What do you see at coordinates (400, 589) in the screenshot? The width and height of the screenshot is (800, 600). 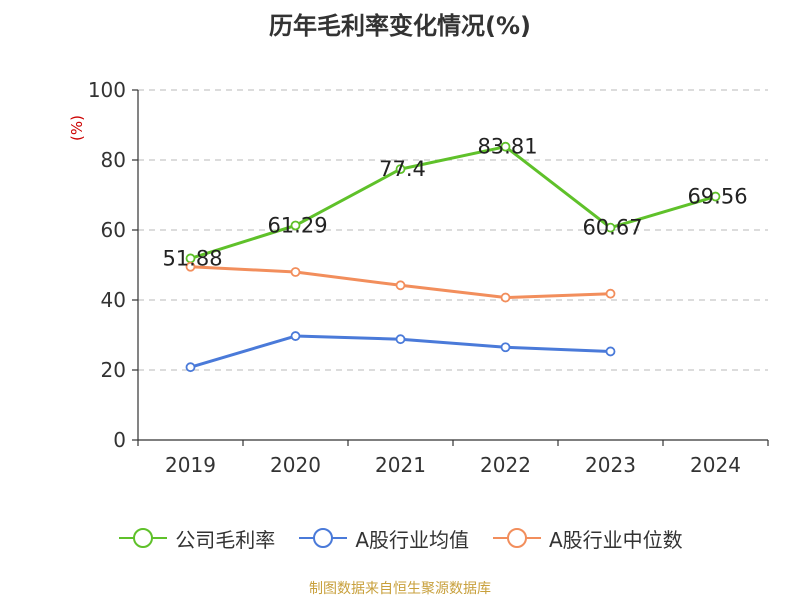 I see `source-note: 制图数据来自恒生聚源数据库` at bounding box center [400, 589].